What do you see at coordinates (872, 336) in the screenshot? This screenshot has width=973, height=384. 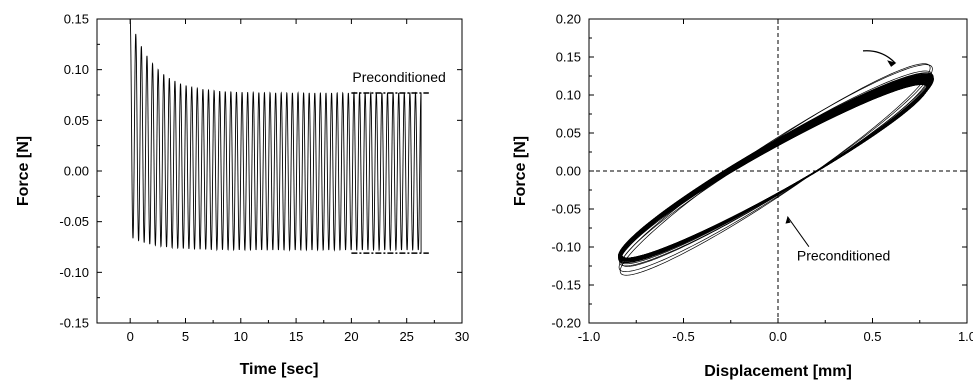 I see `x-tick-label: 0.5` at bounding box center [872, 336].